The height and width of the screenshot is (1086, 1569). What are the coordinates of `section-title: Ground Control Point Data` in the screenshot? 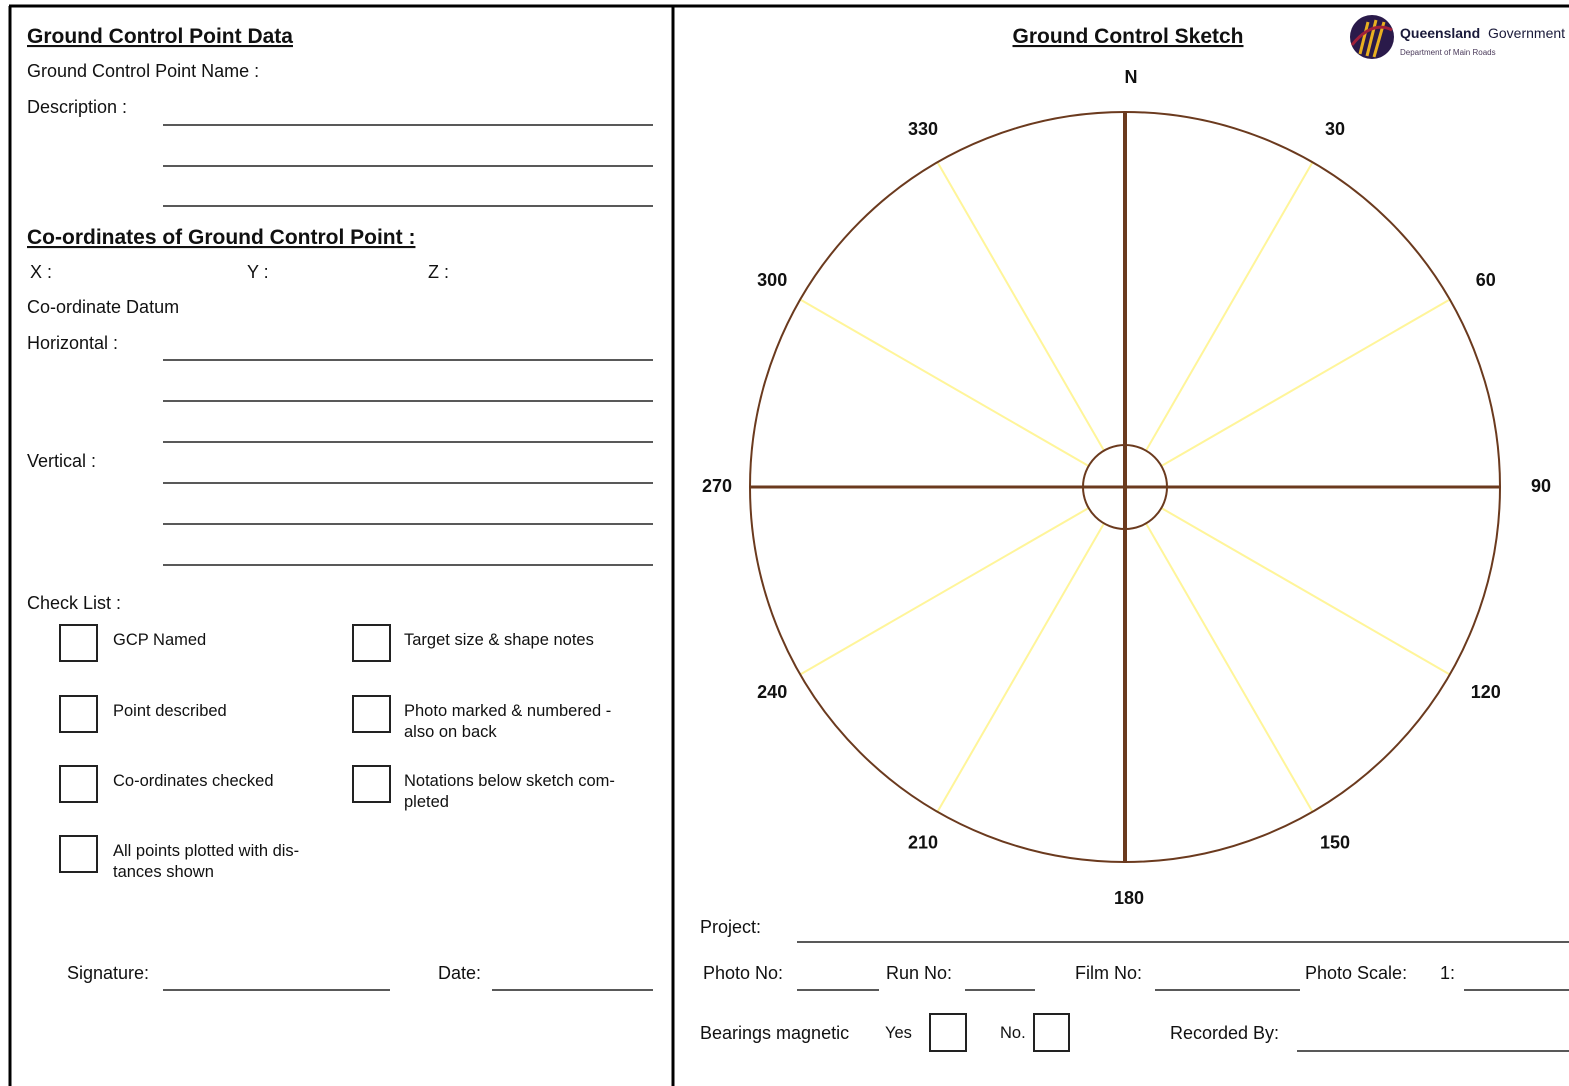 It's located at (160, 36).